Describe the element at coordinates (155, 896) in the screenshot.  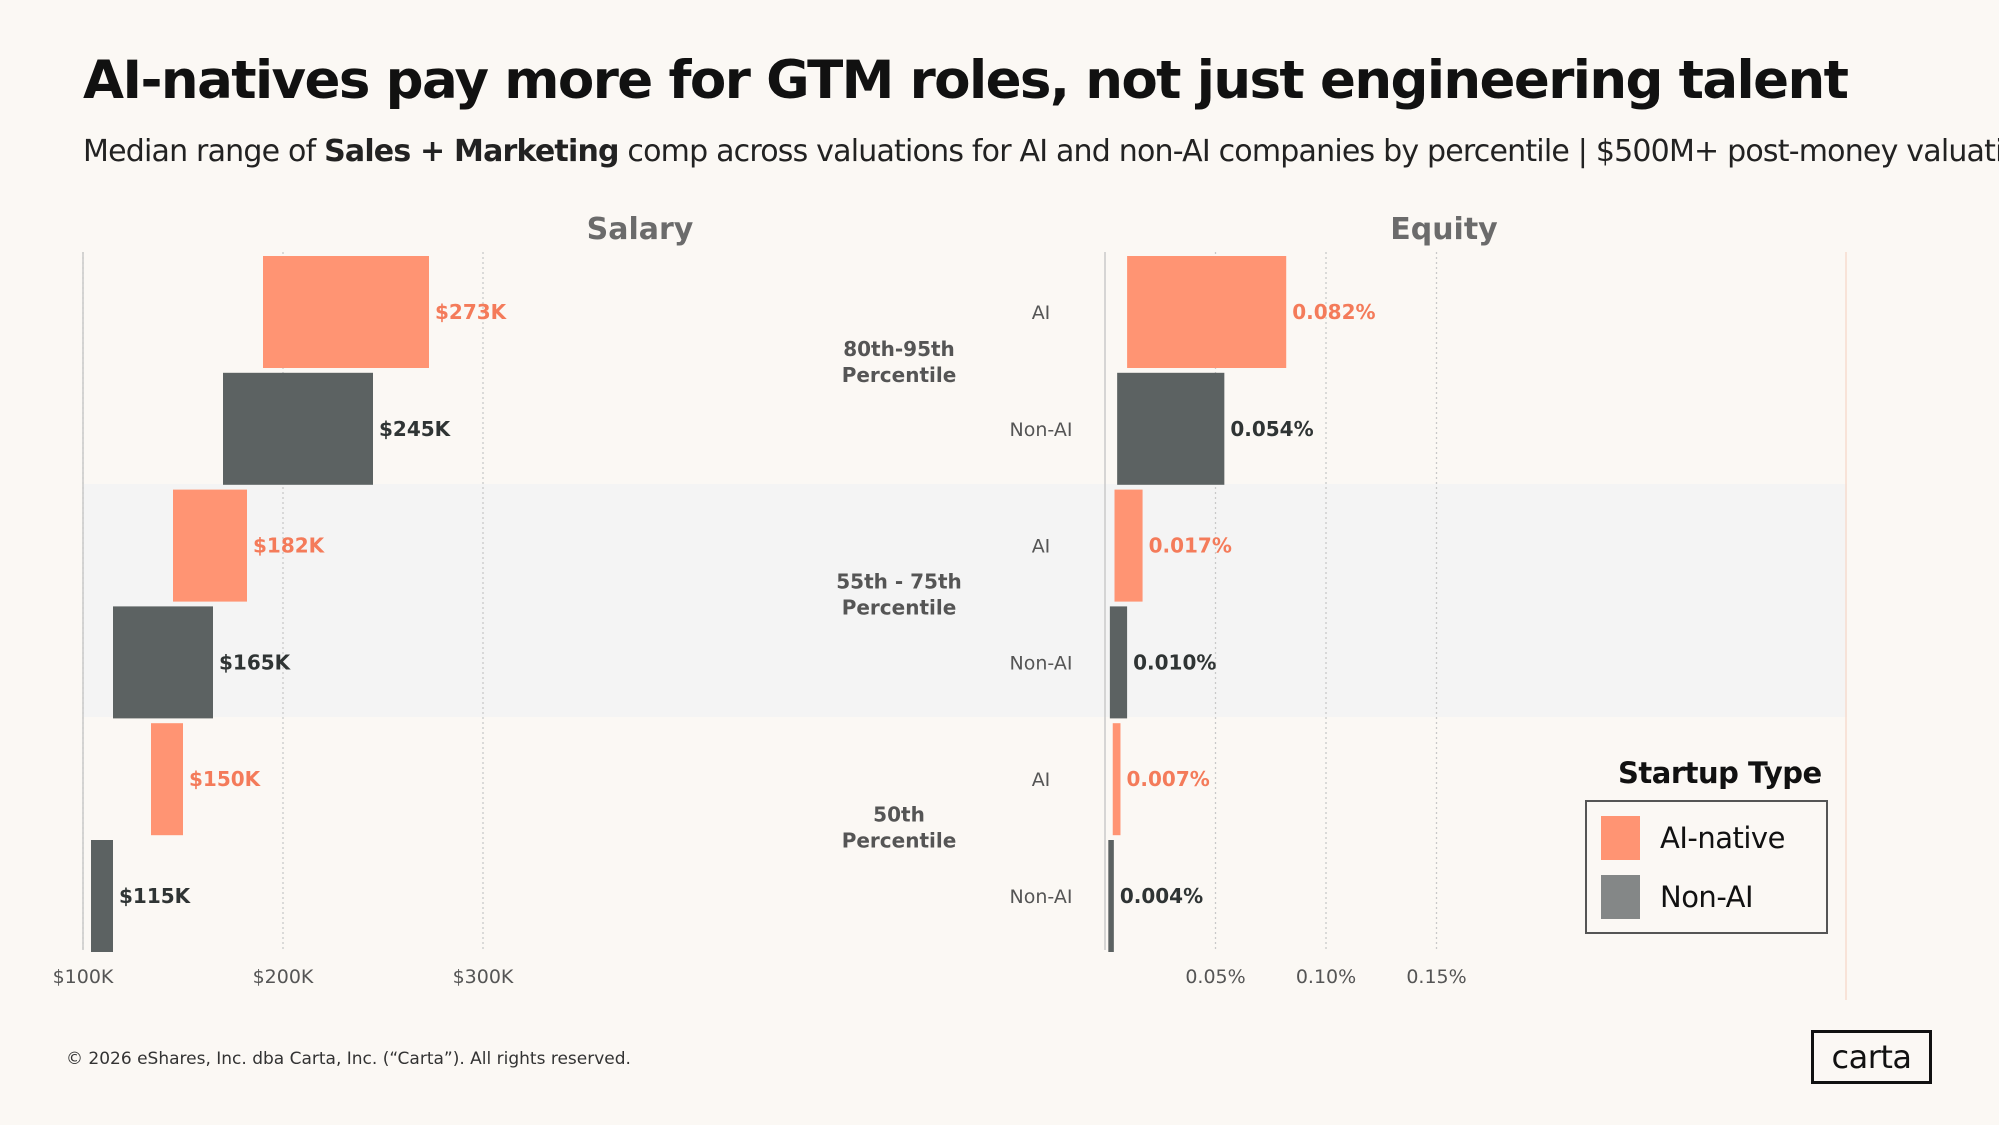
I see `salary-value-label-5: $115K` at that location.